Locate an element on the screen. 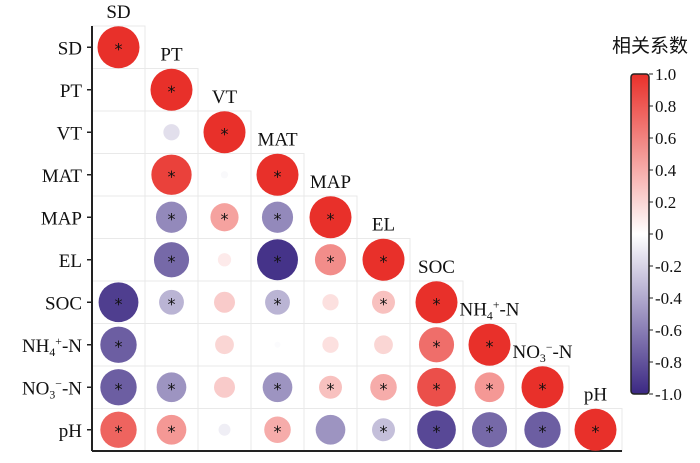 The height and width of the screenshot is (463, 700). row-label-2: VT is located at coordinates (70, 133).